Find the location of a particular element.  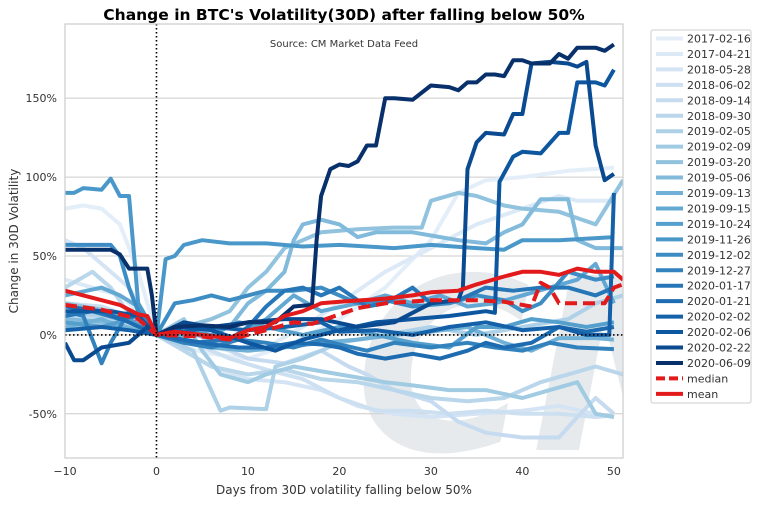

y-axis-label: Change in 30D Volatility is located at coordinates (14, 241).